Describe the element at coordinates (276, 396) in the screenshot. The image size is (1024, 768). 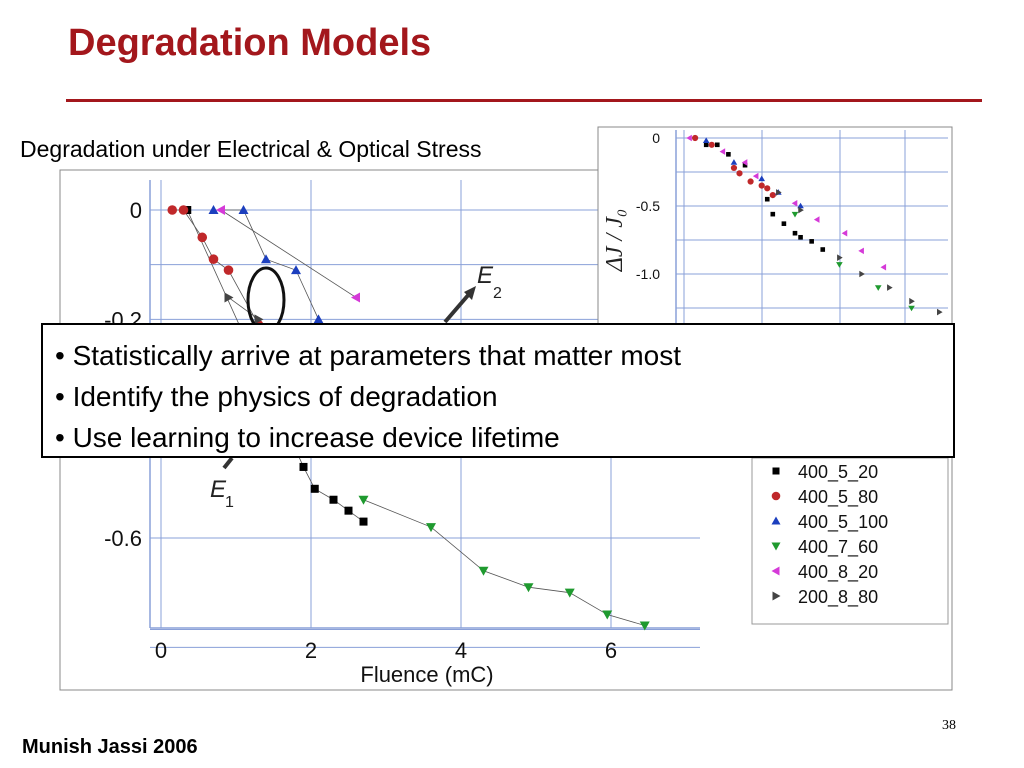
I see `bullet-item: • Identify the physics of degradation` at that location.